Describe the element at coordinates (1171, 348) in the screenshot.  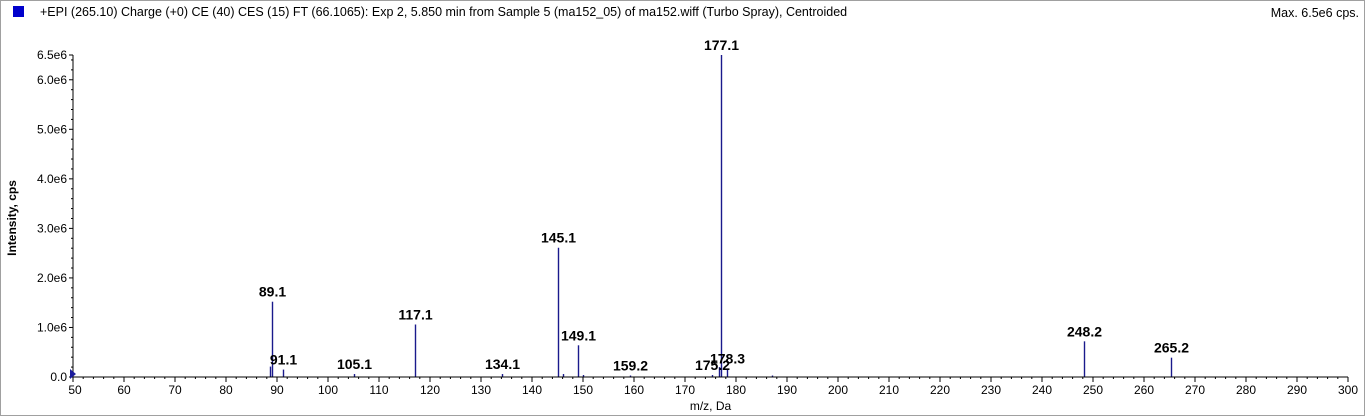
I see `peak-label: 265.2` at that location.